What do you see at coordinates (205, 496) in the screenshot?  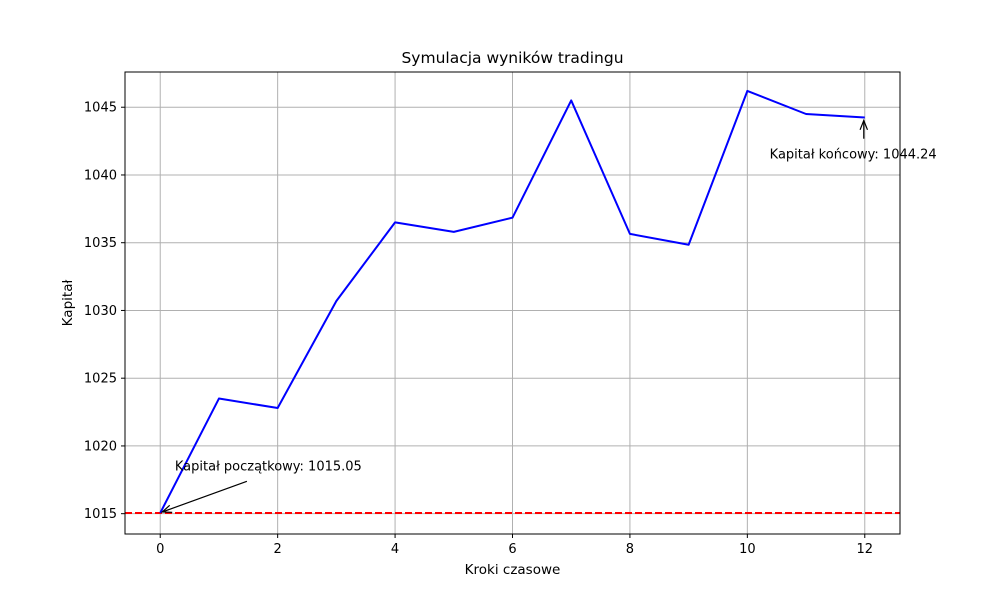 I see `annotation-arrow-line` at bounding box center [205, 496].